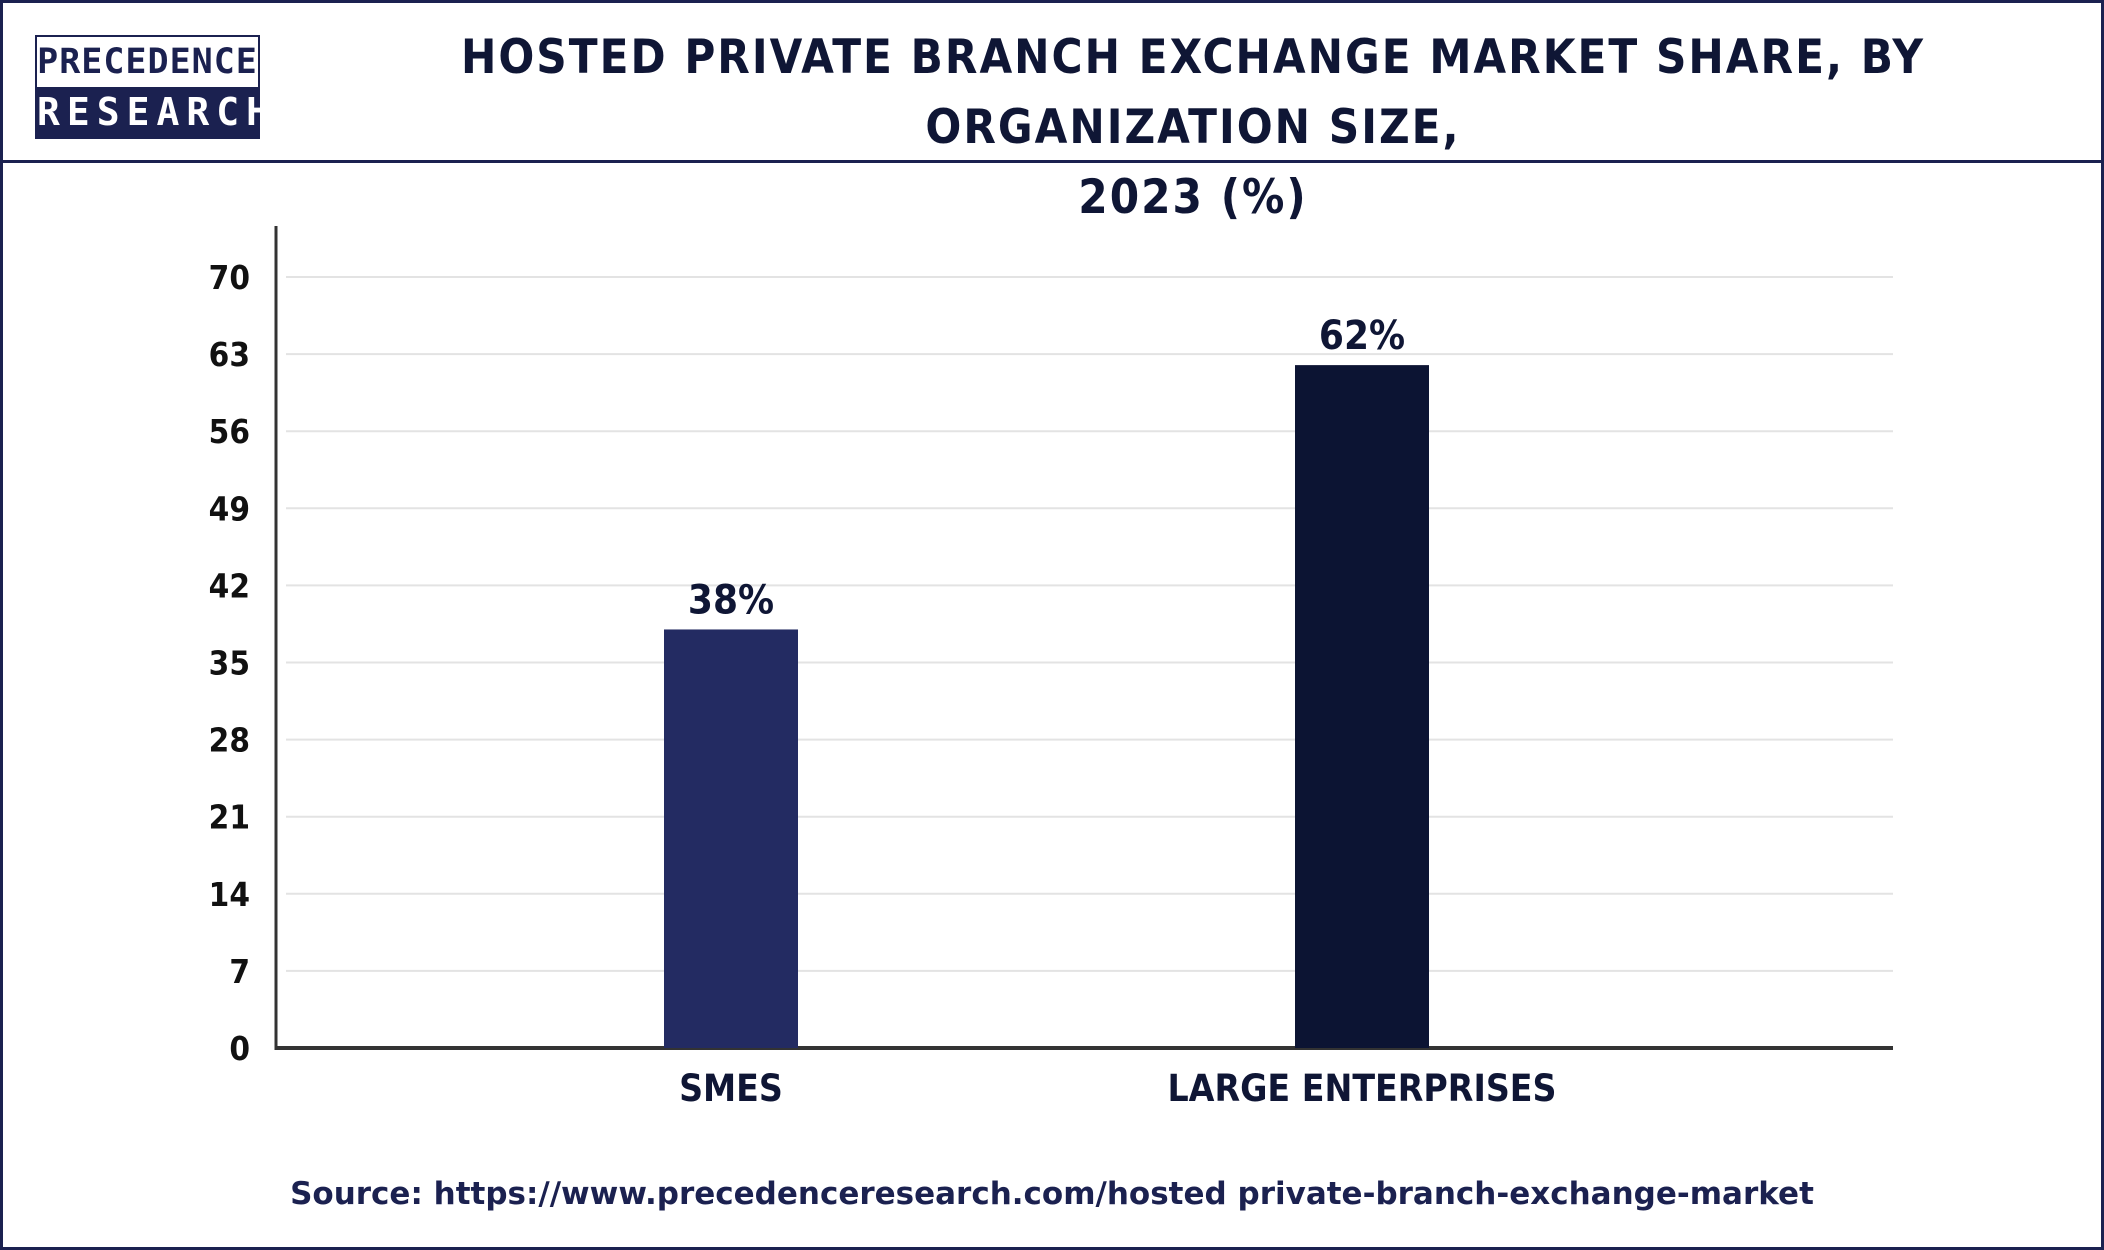 The width and height of the screenshot is (2104, 1250). What do you see at coordinates (153, 112) in the screenshot?
I see `logo-text-bottom: RESEARCH` at bounding box center [153, 112].